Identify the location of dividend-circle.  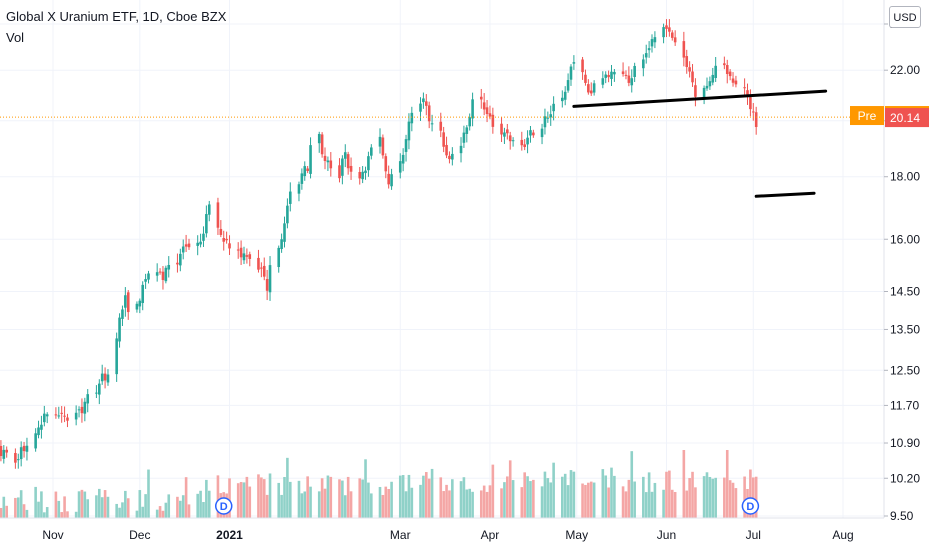
(750, 506).